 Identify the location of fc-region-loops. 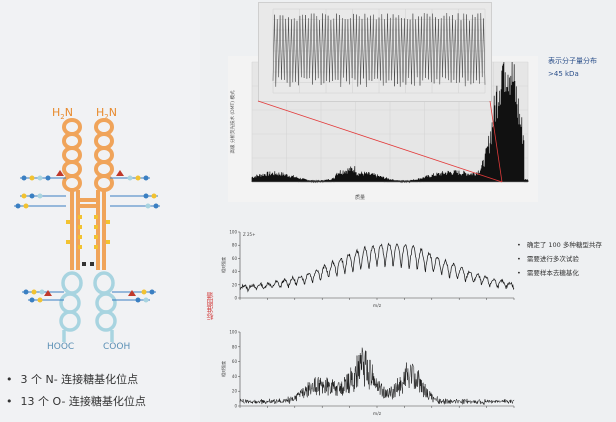
(88, 306).